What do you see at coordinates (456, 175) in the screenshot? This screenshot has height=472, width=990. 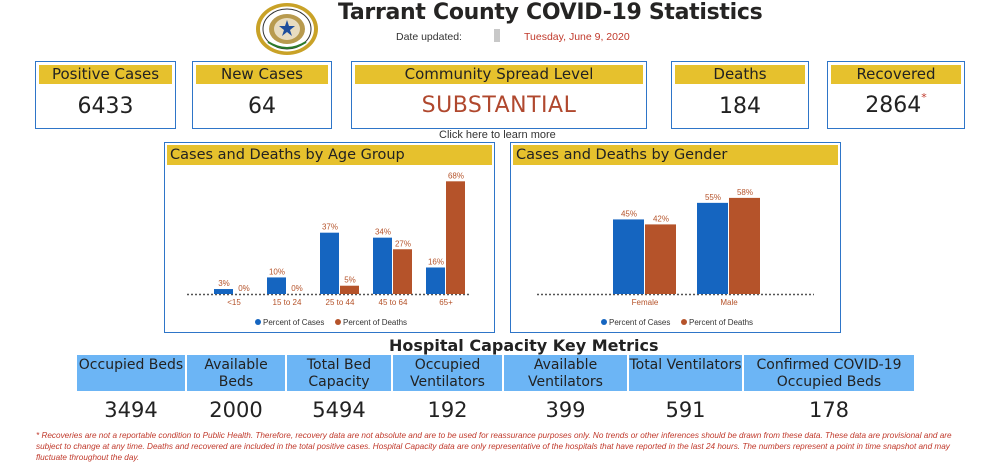 I see `data-label: 68%` at bounding box center [456, 175].